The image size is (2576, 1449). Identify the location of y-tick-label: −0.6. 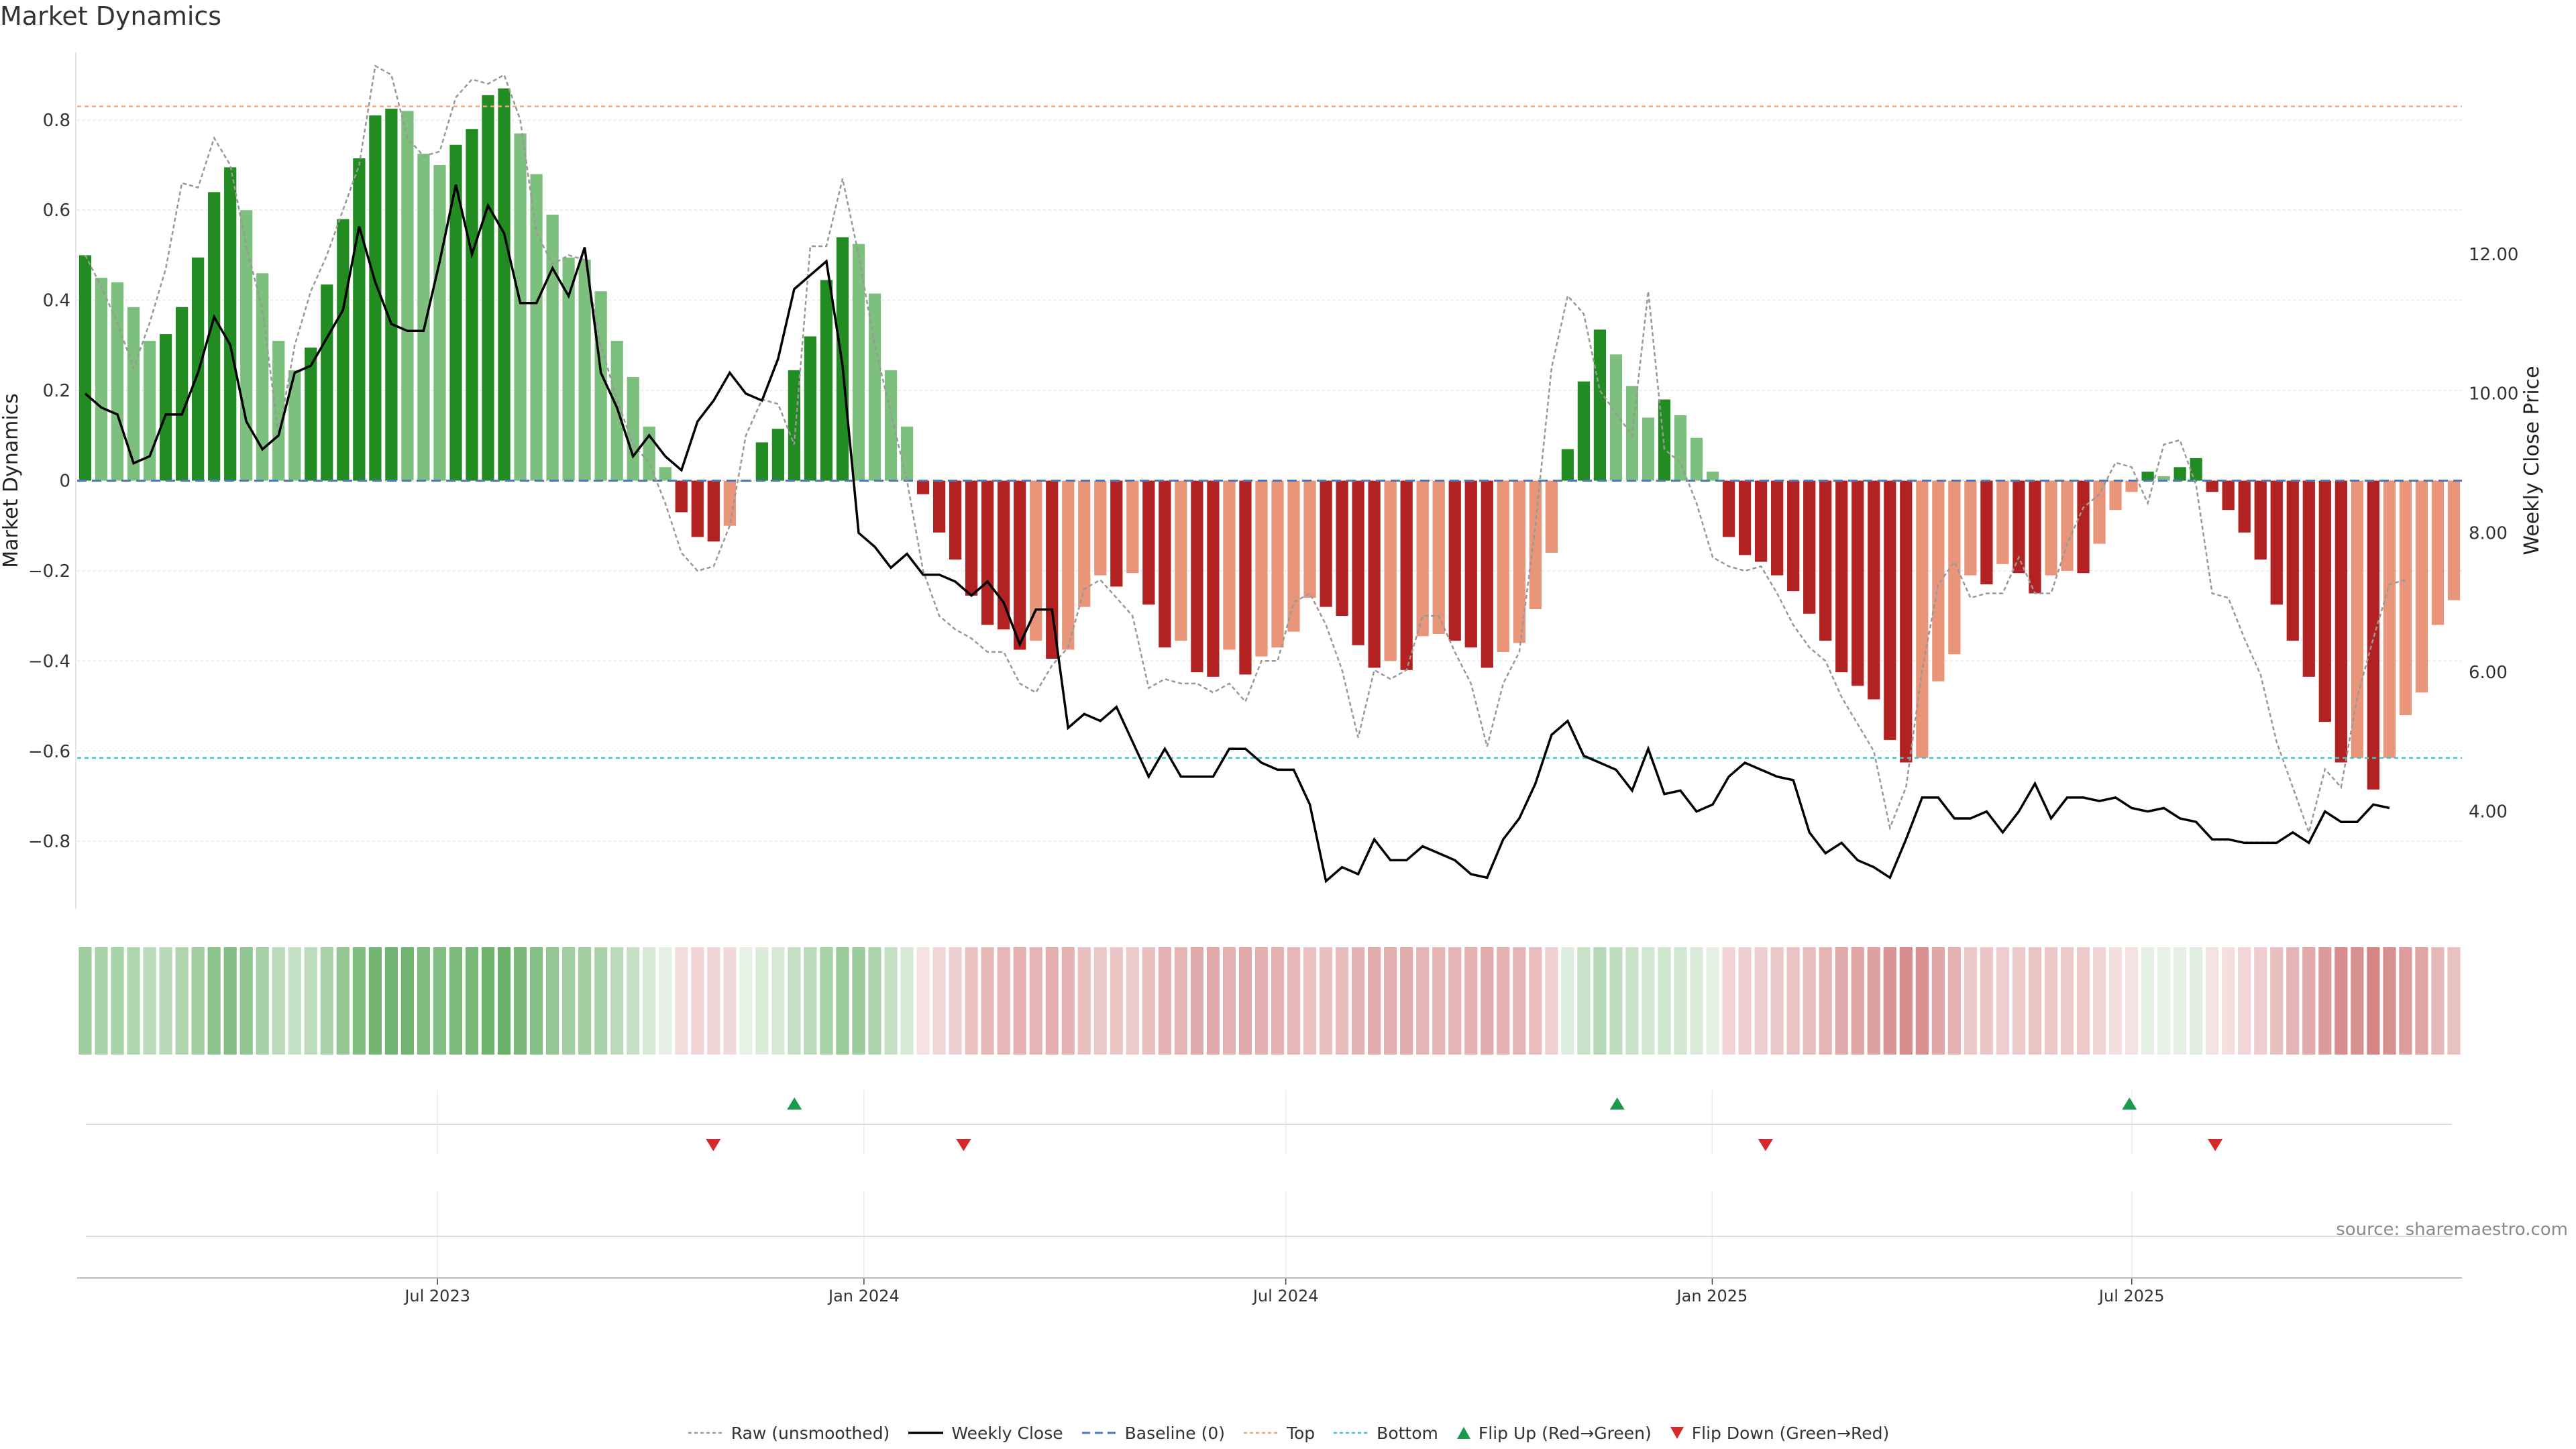
(49, 752).